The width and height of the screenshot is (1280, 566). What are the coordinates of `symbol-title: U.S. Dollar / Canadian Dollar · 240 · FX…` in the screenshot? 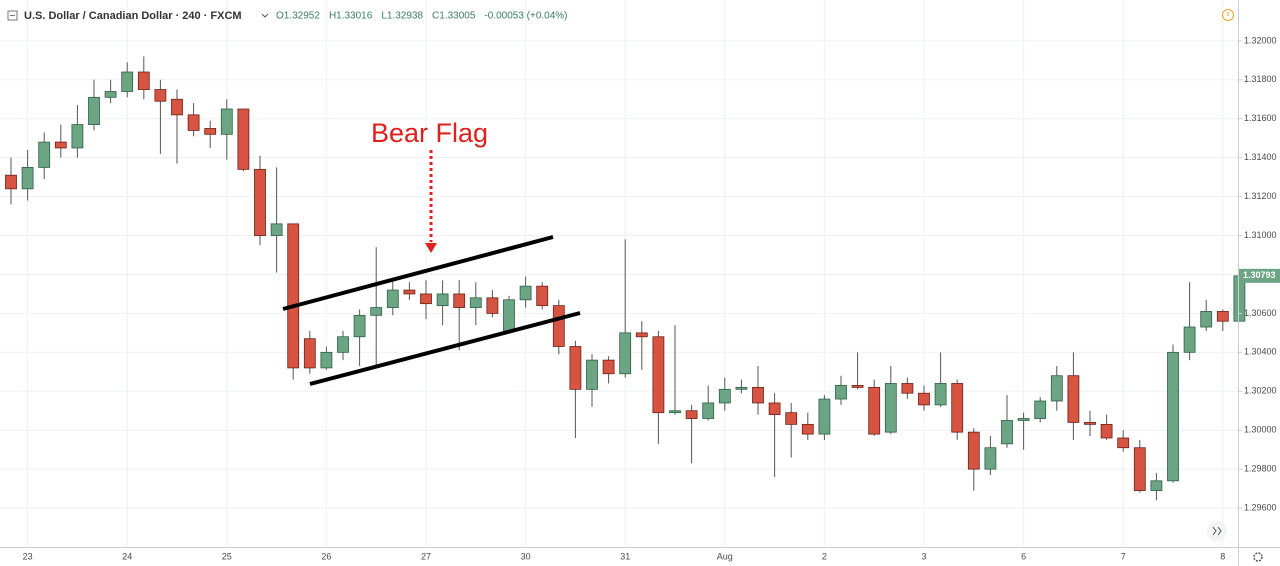 It's located at (133, 16).